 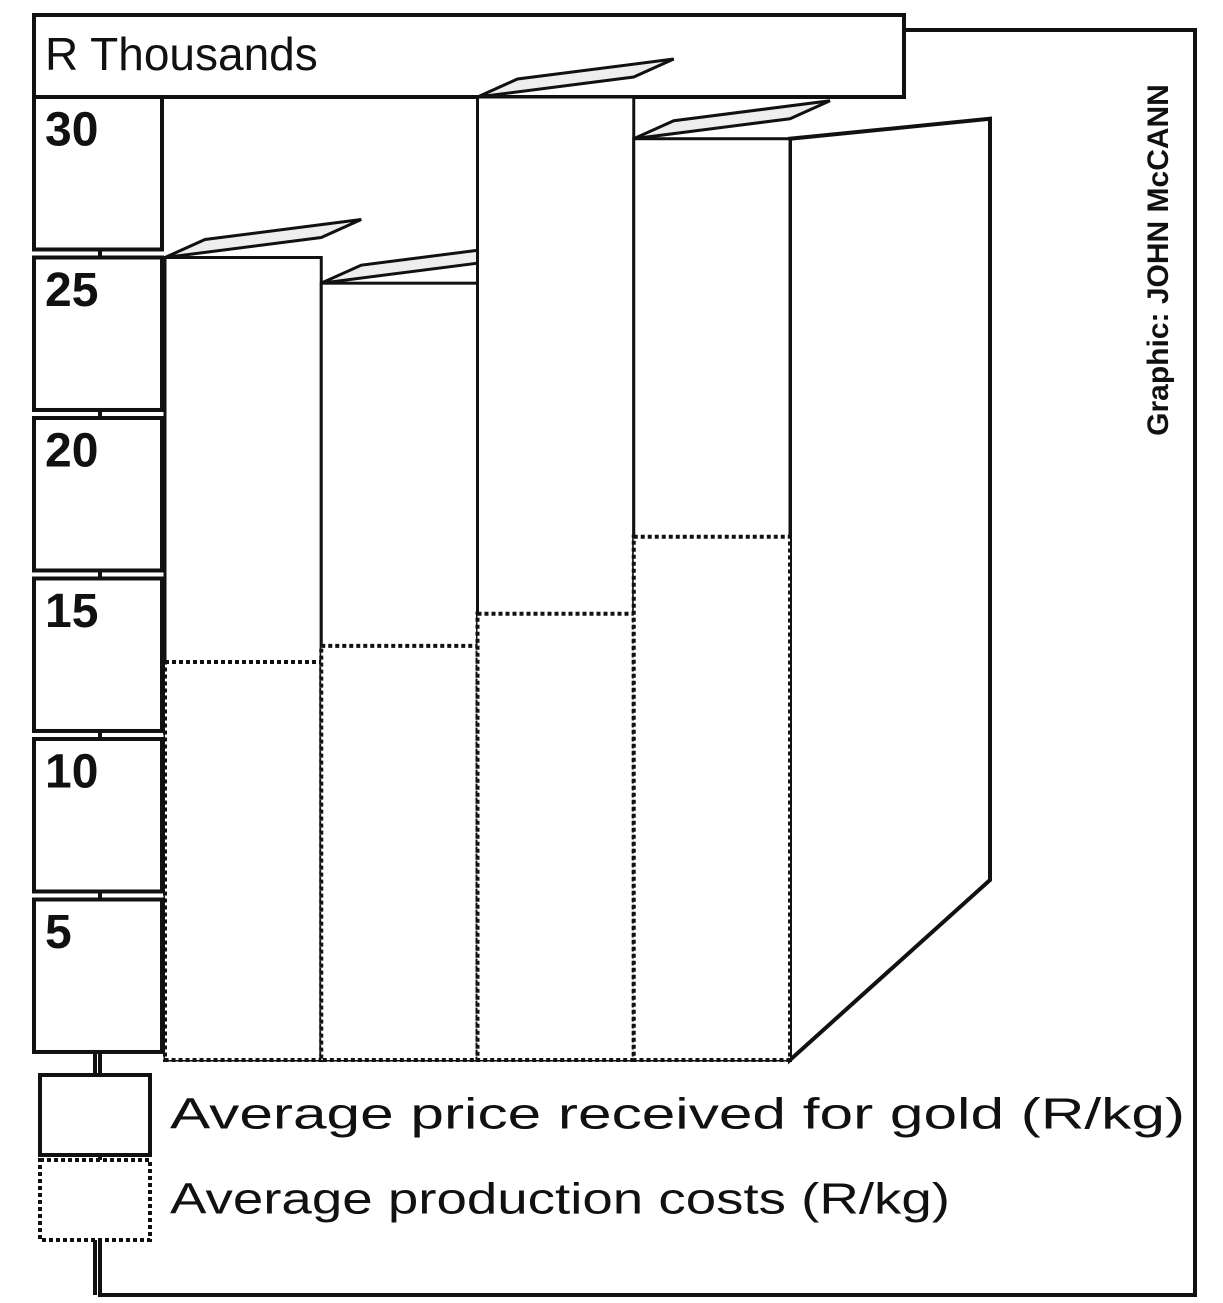 I want to click on y-tick-label: 20, so click(x=71, y=451).